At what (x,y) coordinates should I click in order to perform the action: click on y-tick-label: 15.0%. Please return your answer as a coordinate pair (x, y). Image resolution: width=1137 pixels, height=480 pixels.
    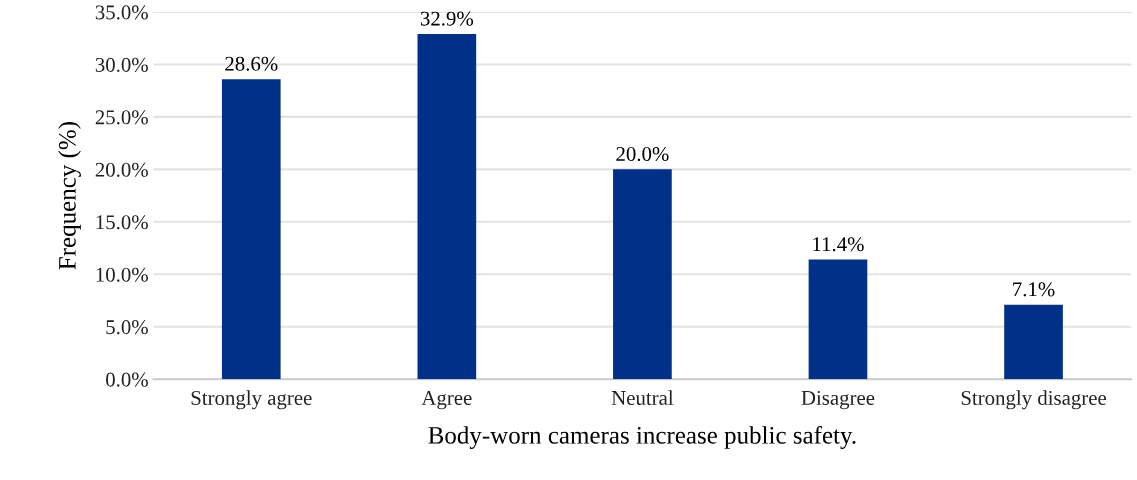
    Looking at the image, I should click on (122, 222).